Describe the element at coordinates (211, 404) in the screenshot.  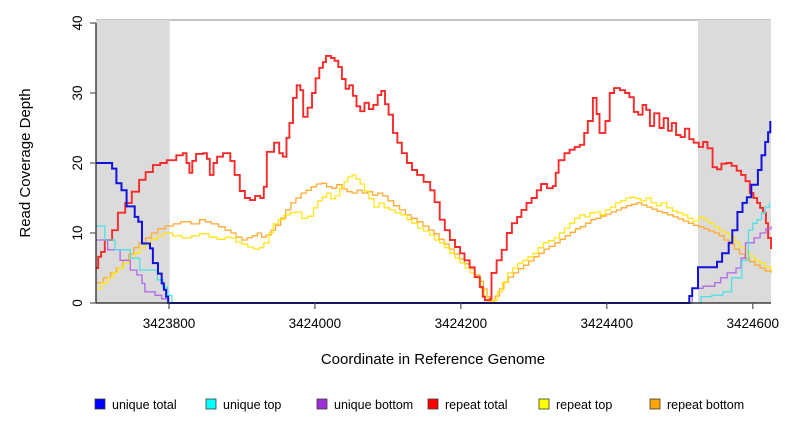
I see `legend-swatch-unique-top` at that location.